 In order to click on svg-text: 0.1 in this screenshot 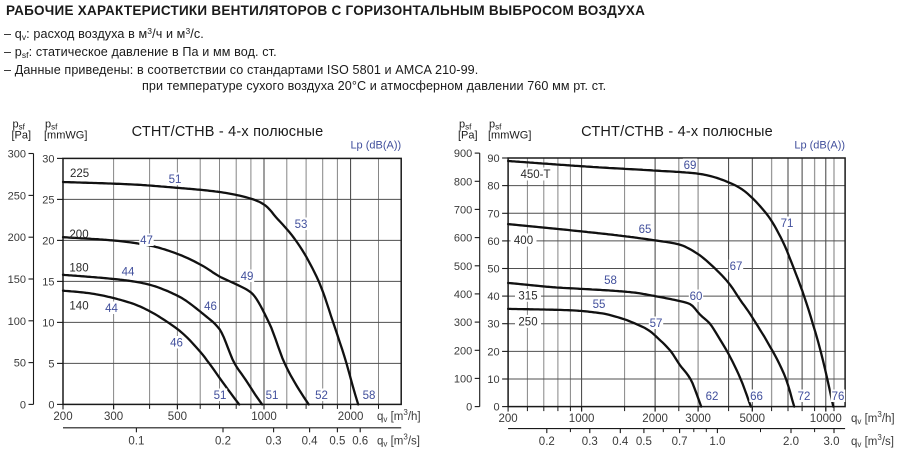, I will do `click(136, 441)`.